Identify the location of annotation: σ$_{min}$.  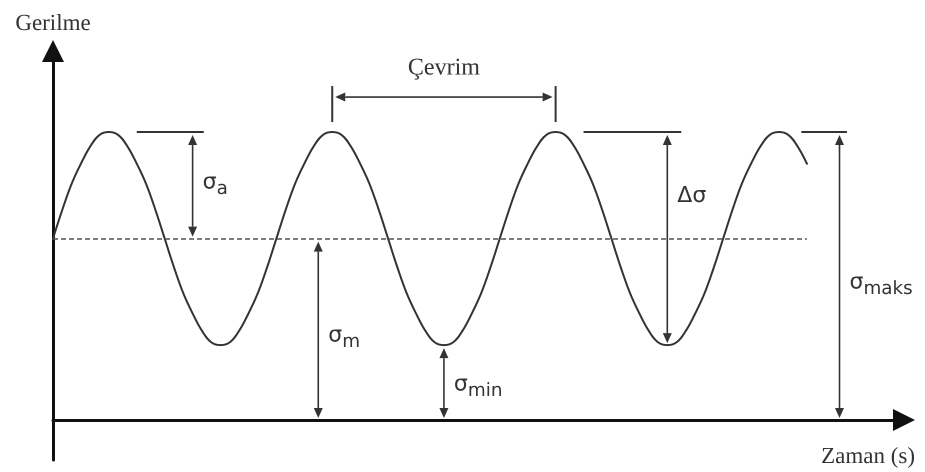
(478, 387).